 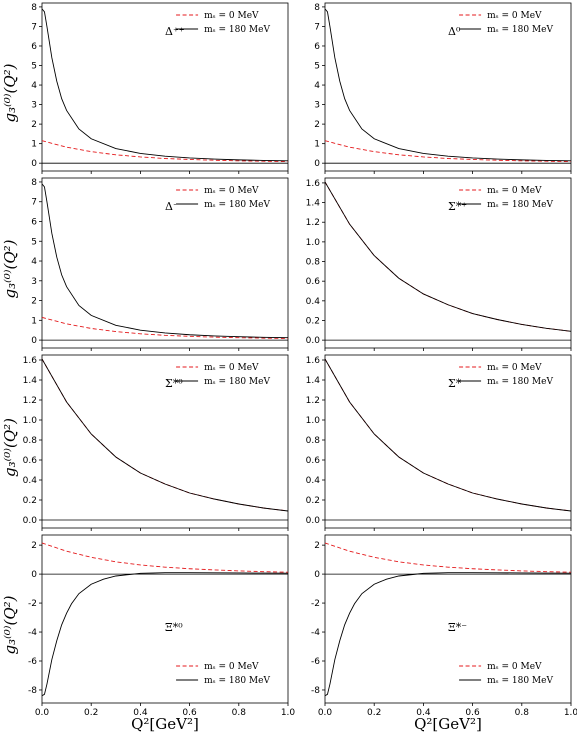 I want to click on panel-annotation: Ξ*⁻, so click(x=457, y=627).